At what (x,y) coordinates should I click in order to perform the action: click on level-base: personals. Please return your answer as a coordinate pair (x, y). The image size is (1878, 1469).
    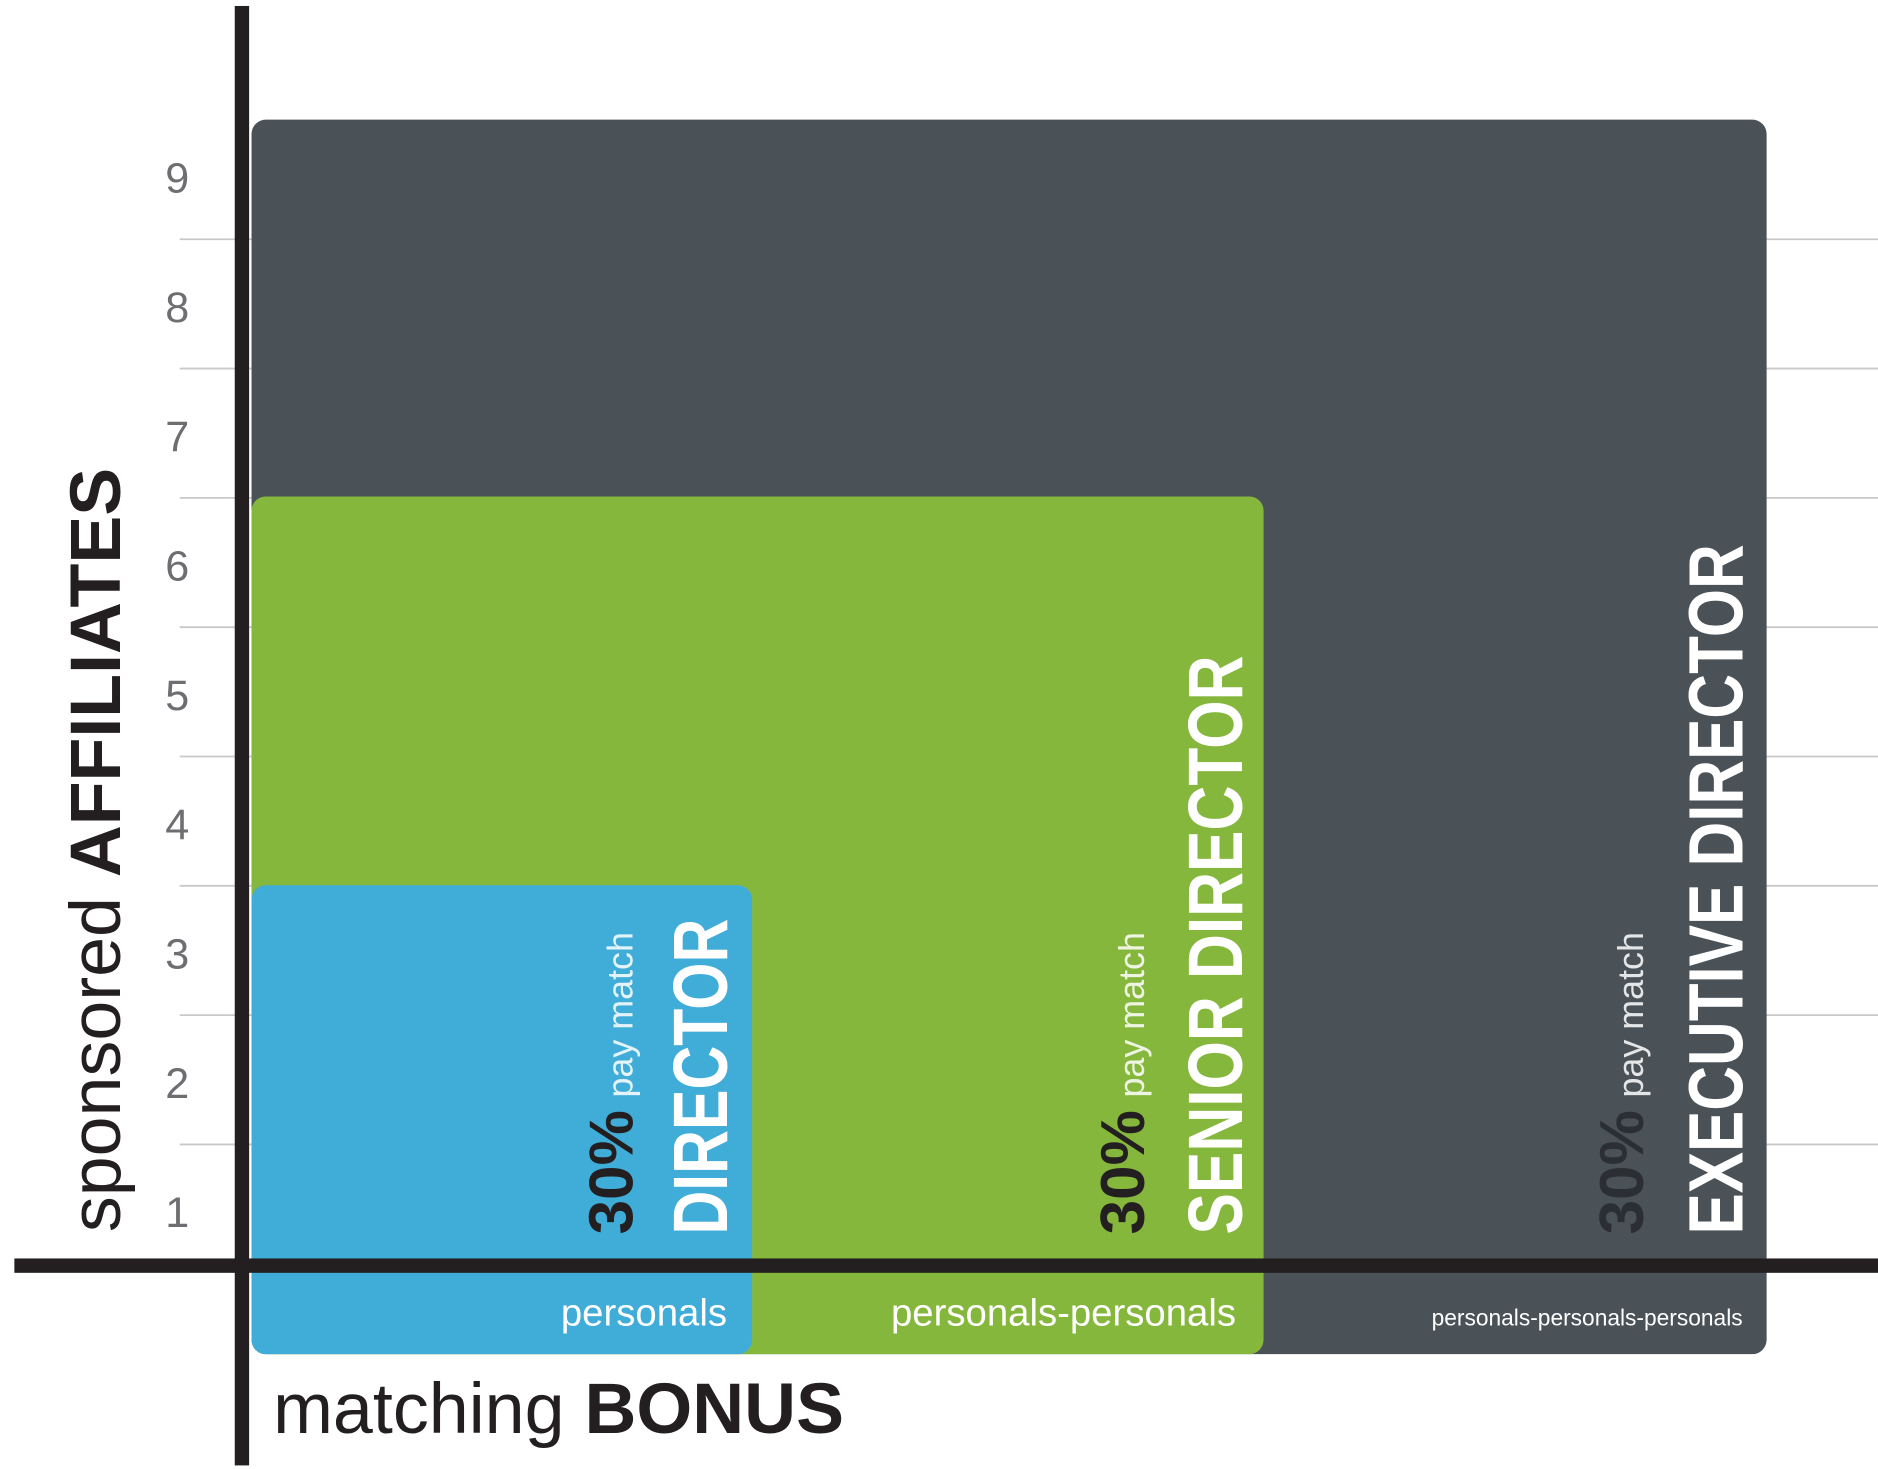
    Looking at the image, I should click on (644, 1312).